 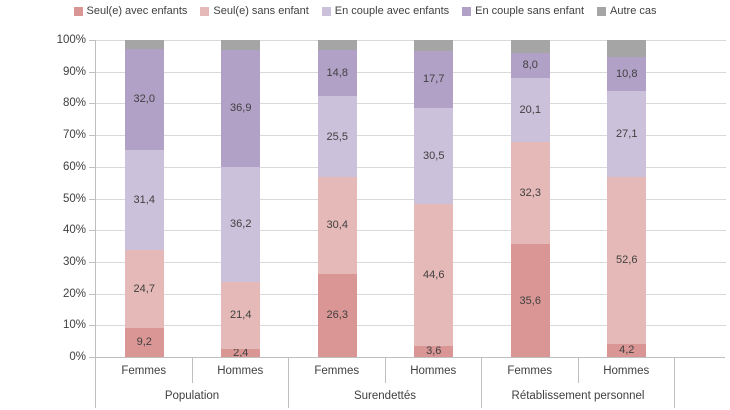 I want to click on legend-item: En couple avec enfants, so click(x=385, y=11).